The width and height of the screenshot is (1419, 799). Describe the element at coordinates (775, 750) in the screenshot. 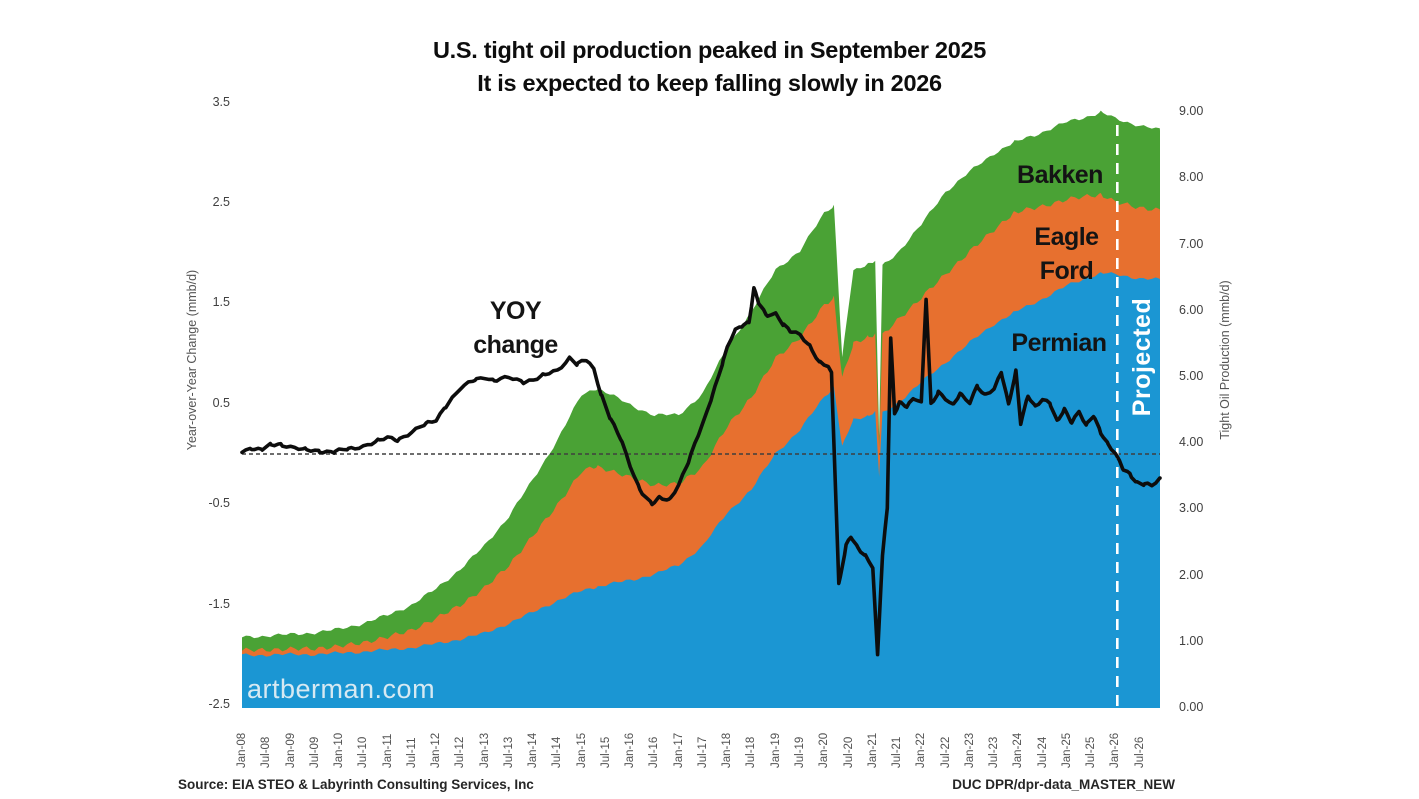

I see `x-axis-tick-label: Jan-19` at that location.